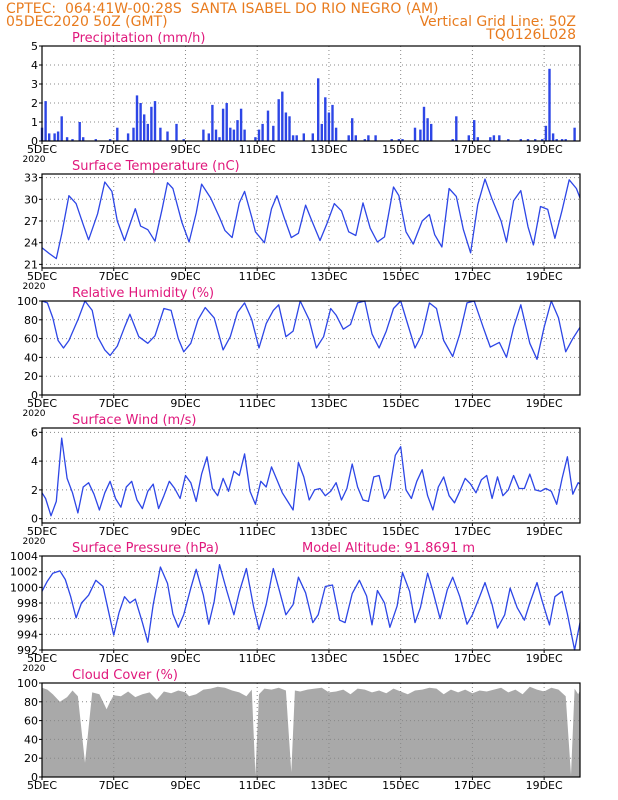 This screenshot has width=618, height=800. I want to click on precip-title: Precipitation (mm/h), so click(138, 38).